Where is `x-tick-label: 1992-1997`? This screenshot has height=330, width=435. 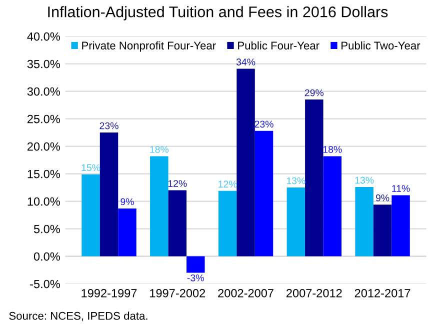
x-tick-label: 1992-1997 is located at coordinates (109, 293).